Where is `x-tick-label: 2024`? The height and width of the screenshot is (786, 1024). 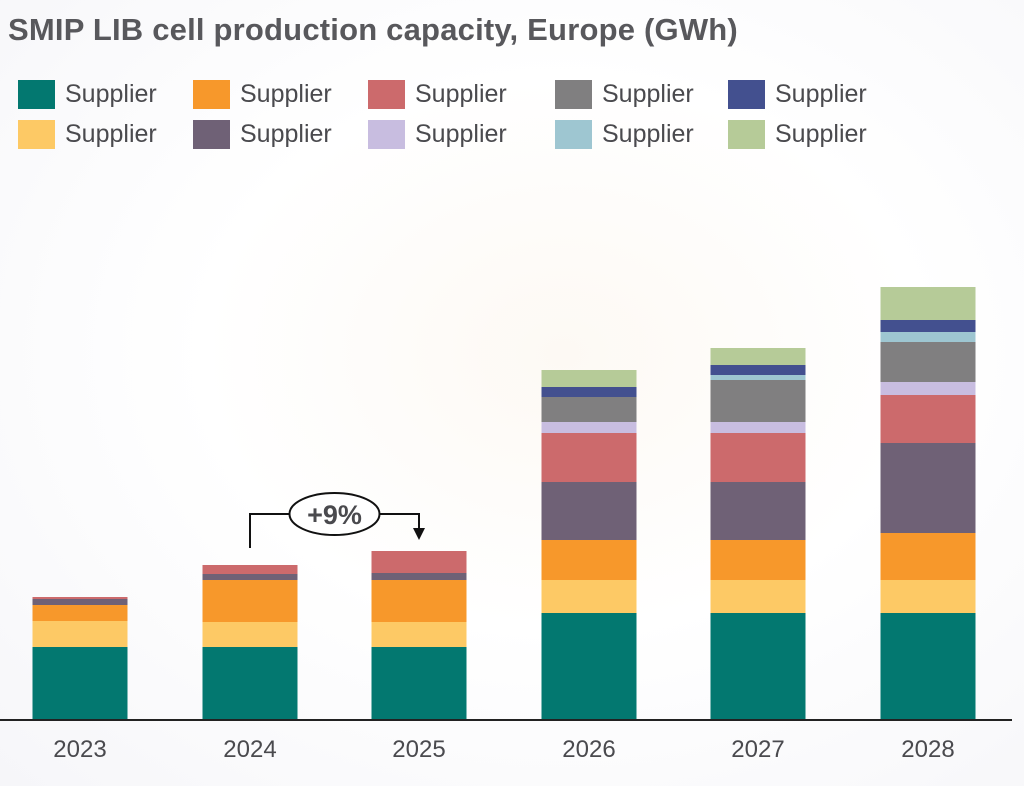 x-tick-label: 2024 is located at coordinates (249, 749).